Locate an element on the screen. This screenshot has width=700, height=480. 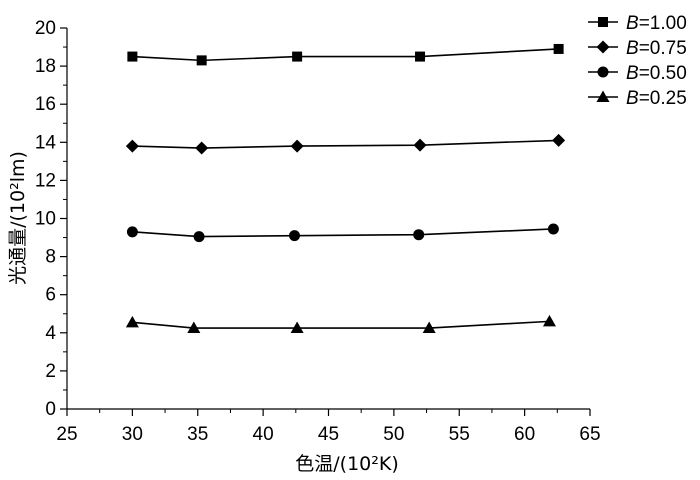
y-tick-label: 18 is located at coordinates (45, 66).